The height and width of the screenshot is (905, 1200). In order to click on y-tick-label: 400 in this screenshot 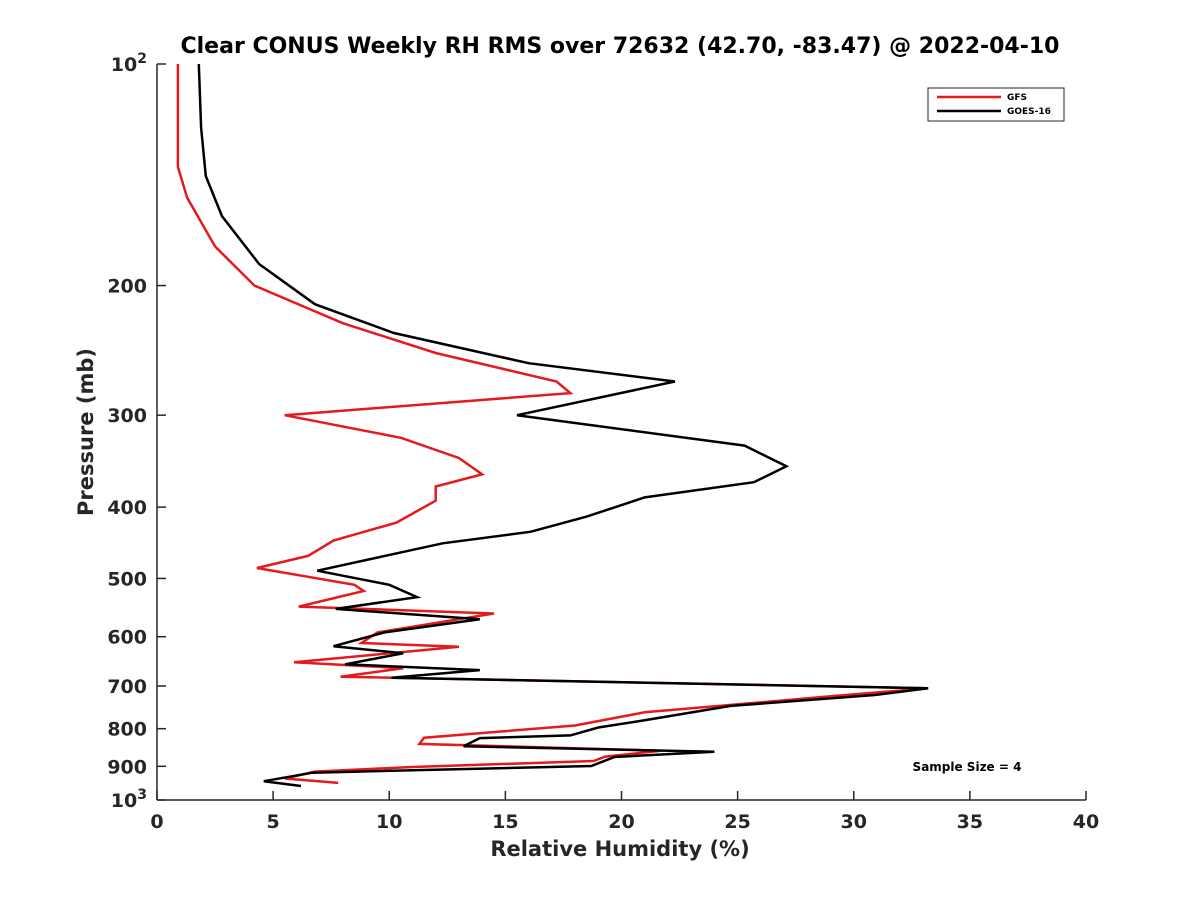, I will do `click(127, 508)`.